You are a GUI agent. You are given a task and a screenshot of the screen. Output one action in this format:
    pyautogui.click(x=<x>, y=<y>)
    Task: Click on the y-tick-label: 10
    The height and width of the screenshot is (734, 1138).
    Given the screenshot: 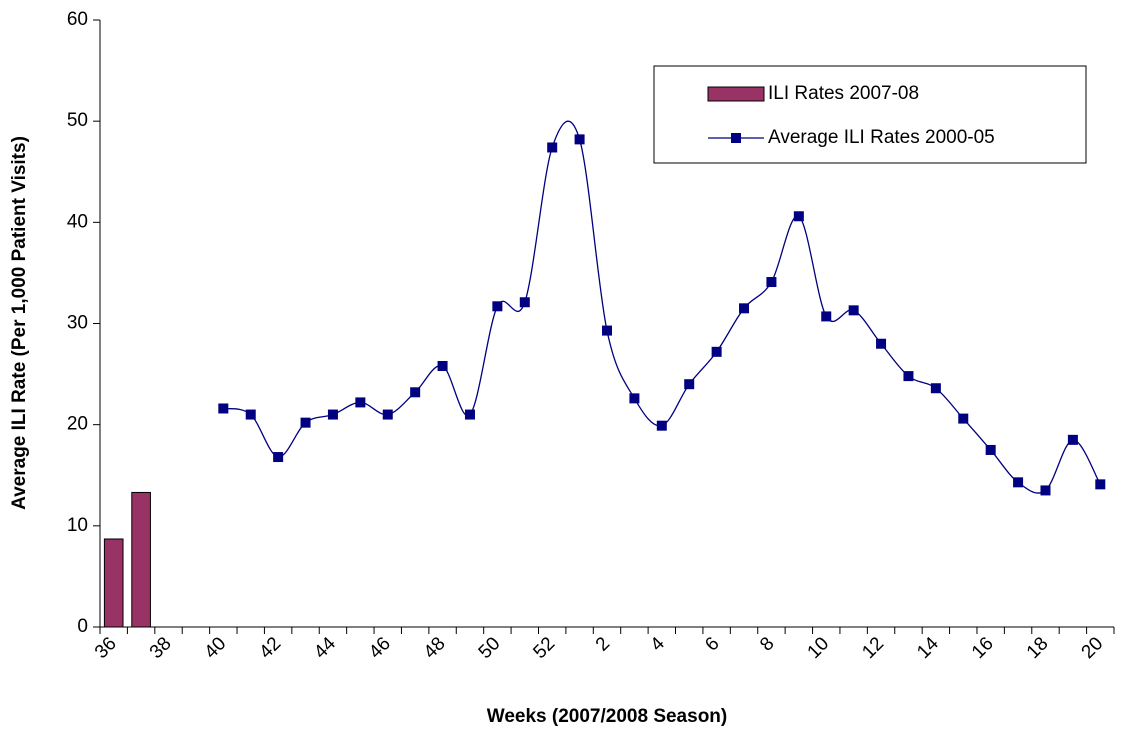 What is the action you would take?
    pyautogui.click(x=77, y=525)
    